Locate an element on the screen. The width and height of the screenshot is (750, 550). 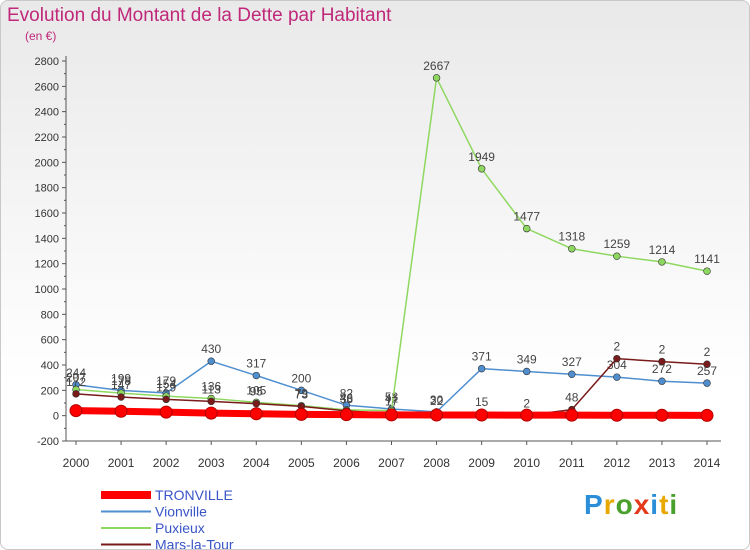
x-tick-label: 2007 is located at coordinates (391, 463).